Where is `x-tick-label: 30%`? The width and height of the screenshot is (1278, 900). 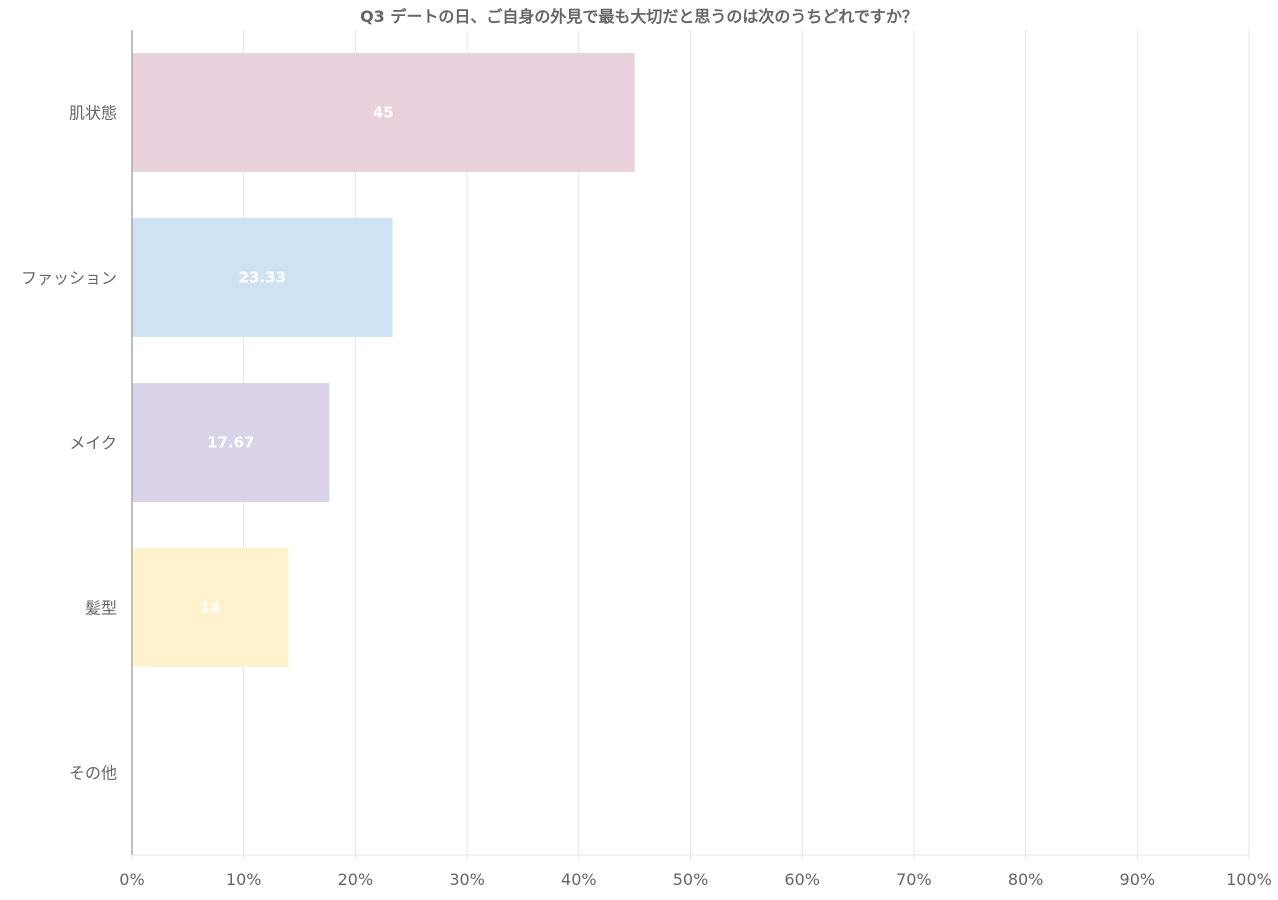
x-tick-label: 30% is located at coordinates (467, 879).